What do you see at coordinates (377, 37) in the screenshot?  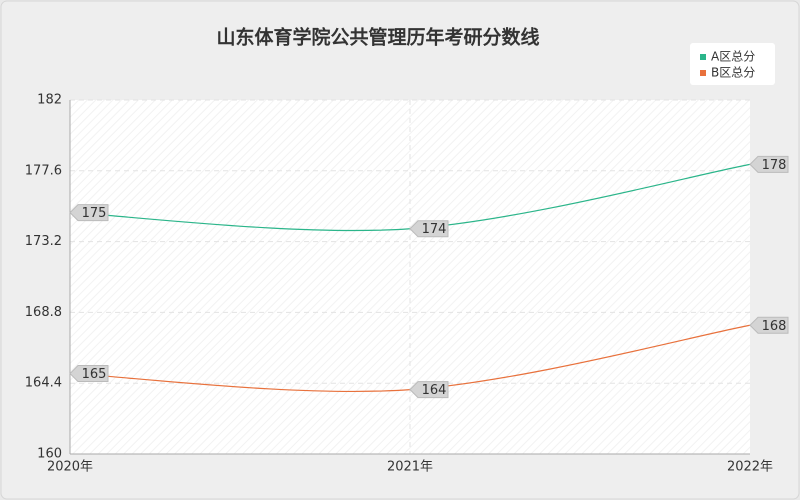 I see `chart-title: 山东体育学院公共管理历年考研分数线` at bounding box center [377, 37].